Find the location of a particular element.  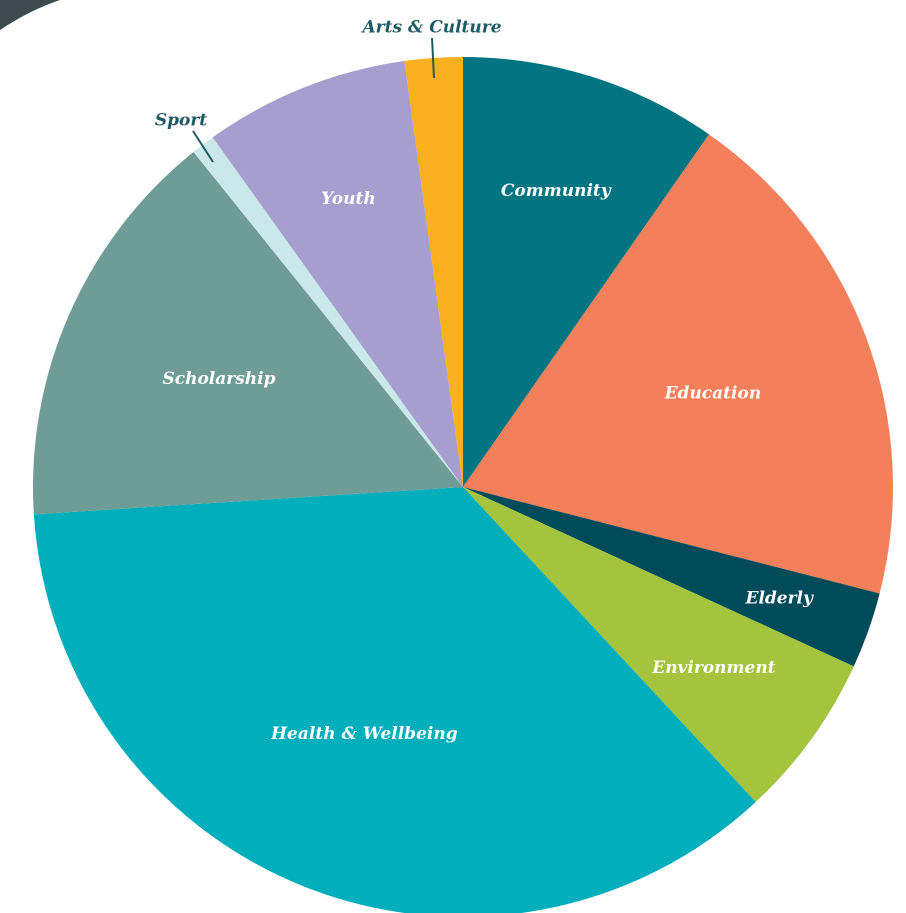

pie-slice-sport is located at coordinates (328, 312).